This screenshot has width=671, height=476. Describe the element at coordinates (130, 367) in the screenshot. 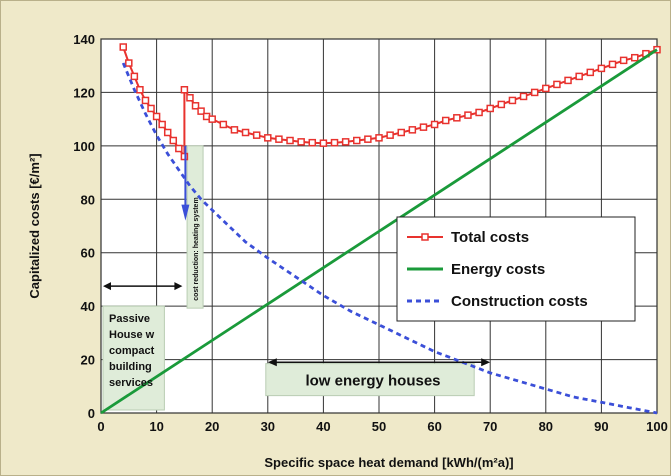

I see `passive-house-label: building` at that location.